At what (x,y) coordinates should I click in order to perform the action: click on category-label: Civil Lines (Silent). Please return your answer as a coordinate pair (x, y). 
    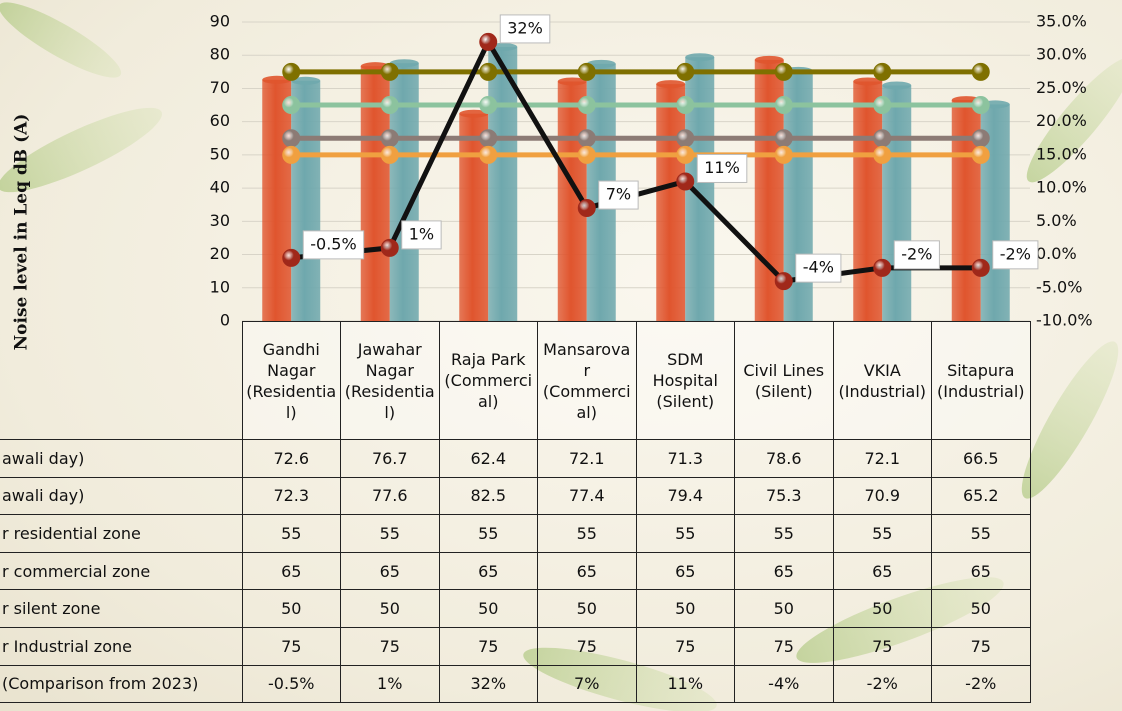
    Looking at the image, I should click on (784, 380).